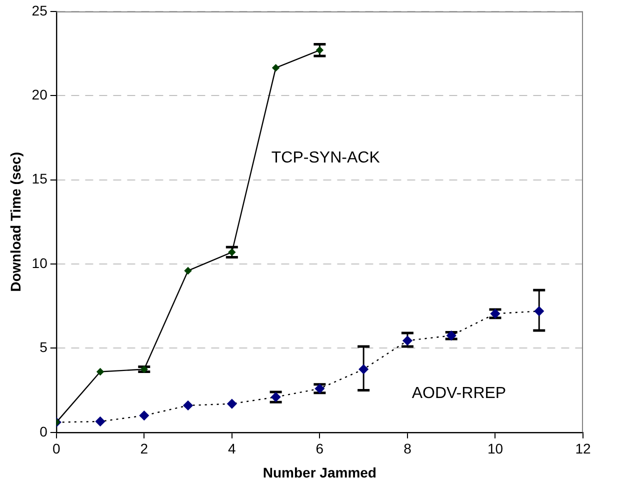 This screenshot has height=488, width=619. What do you see at coordinates (40, 178) in the screenshot?
I see `y-tick-label: 15` at bounding box center [40, 178].